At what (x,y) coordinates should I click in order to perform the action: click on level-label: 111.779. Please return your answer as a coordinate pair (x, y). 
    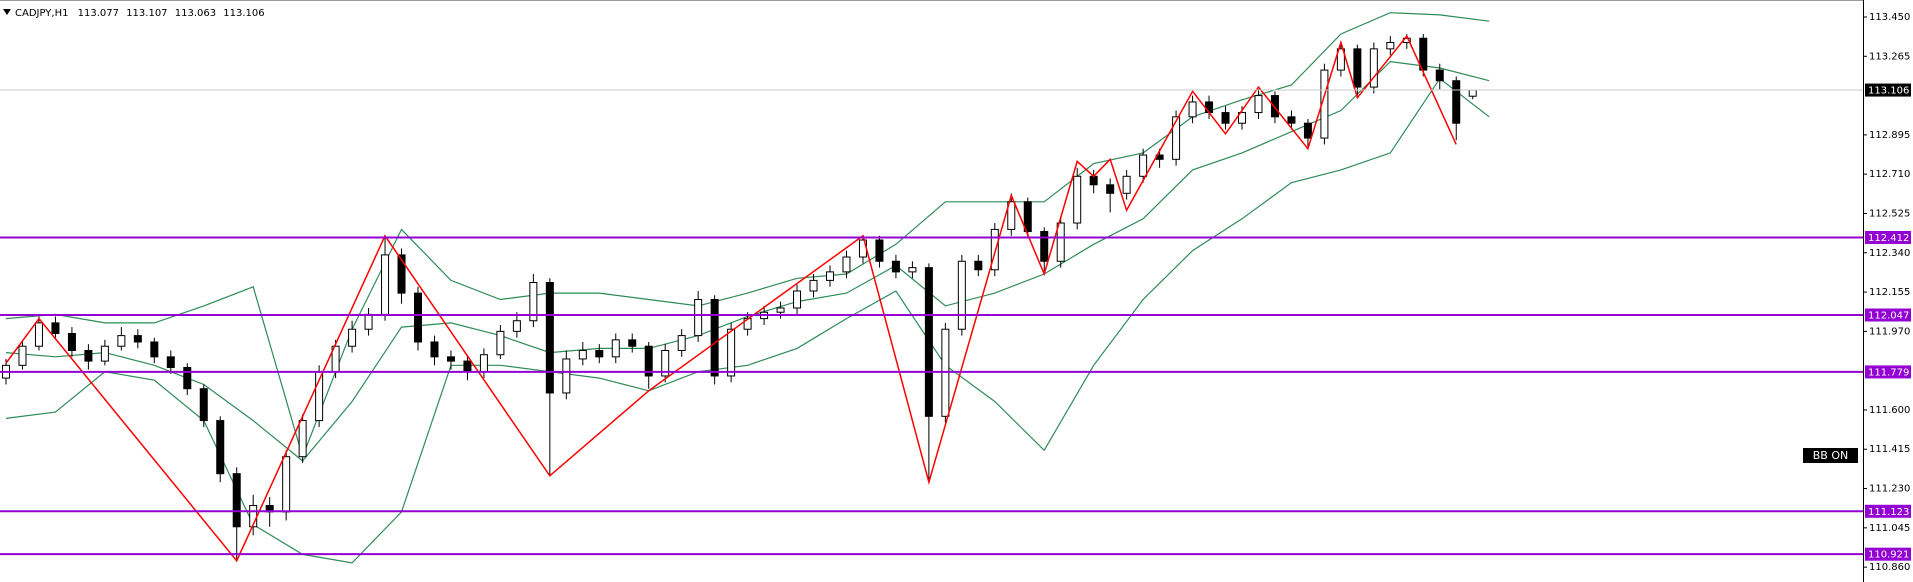
    Looking at the image, I should click on (1888, 372).